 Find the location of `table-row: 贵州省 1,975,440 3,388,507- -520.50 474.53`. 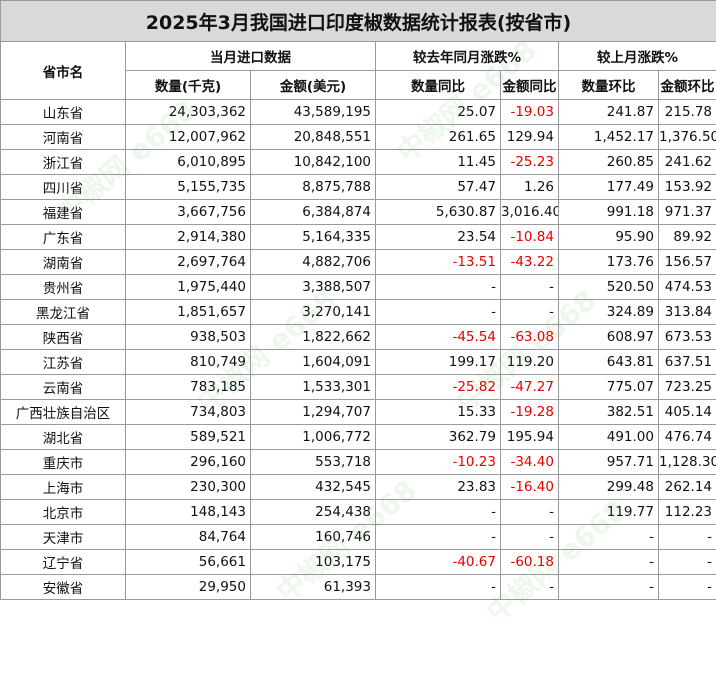

table-row: 贵州省 1,975,440 3,388,507- -520.50 474.53 is located at coordinates (358, 287).